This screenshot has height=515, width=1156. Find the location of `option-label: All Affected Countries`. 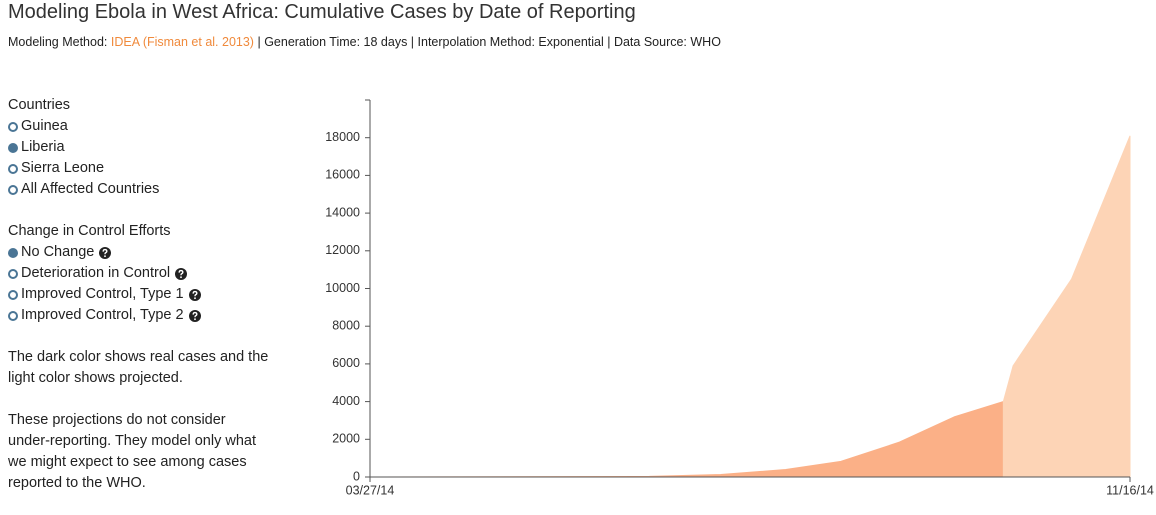

option-label: All Affected Countries is located at coordinates (90, 189).